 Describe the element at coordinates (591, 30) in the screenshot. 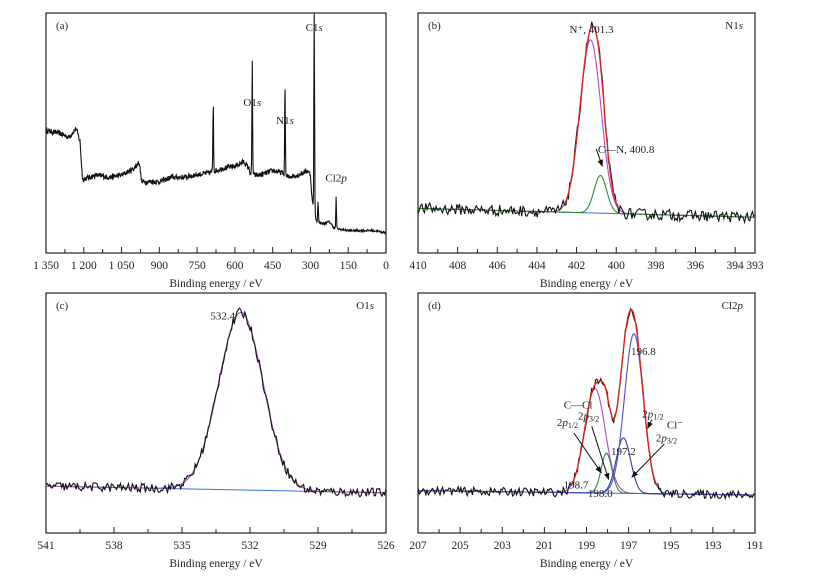

I see `peak-annotation: N⁺, 401.3` at that location.